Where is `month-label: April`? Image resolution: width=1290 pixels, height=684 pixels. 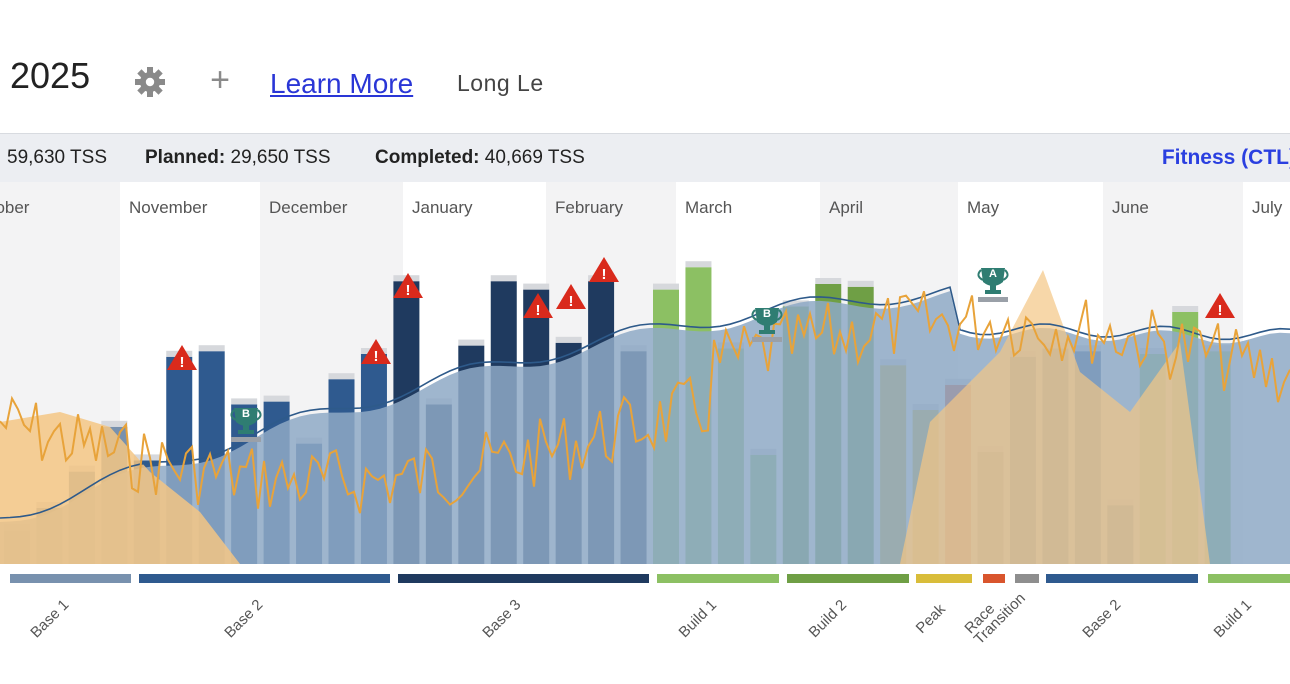 month-label: April is located at coordinates (846, 207).